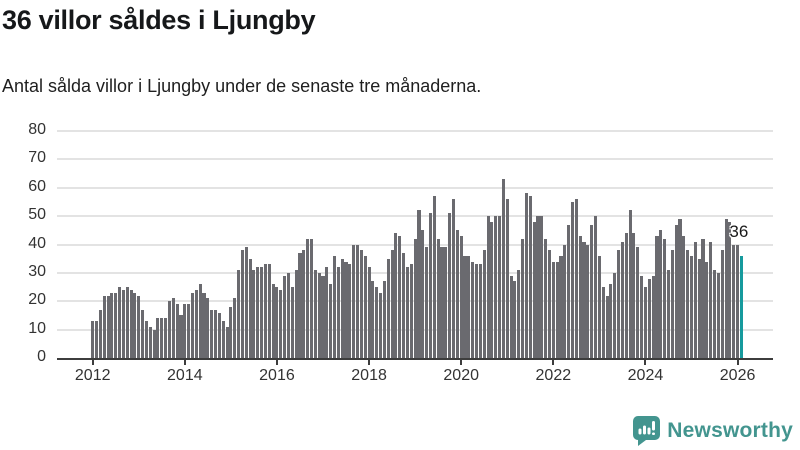  Describe the element at coordinates (37, 129) in the screenshot. I see `y-axis-tick-label: 80` at that location.